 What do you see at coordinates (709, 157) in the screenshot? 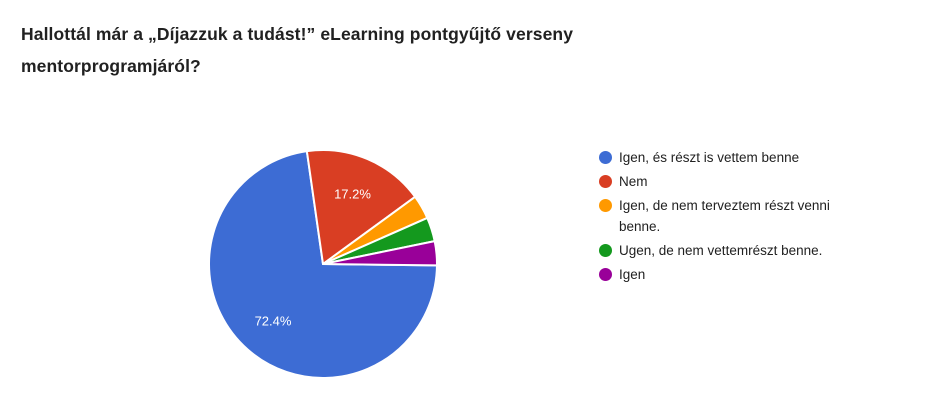
I see `legend-item-label: Igen, és részt is vettem benne` at bounding box center [709, 157].